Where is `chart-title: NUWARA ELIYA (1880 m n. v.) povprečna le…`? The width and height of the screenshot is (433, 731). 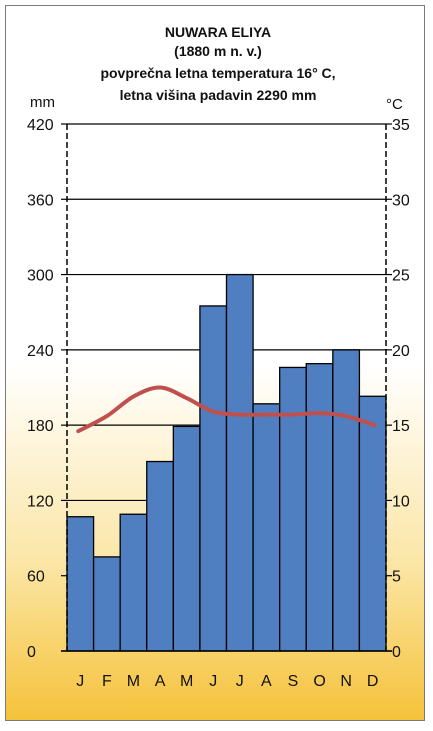 chart-title: NUWARA ELIYA (1880 m n. v.) povprečna le… is located at coordinates (217, 63).